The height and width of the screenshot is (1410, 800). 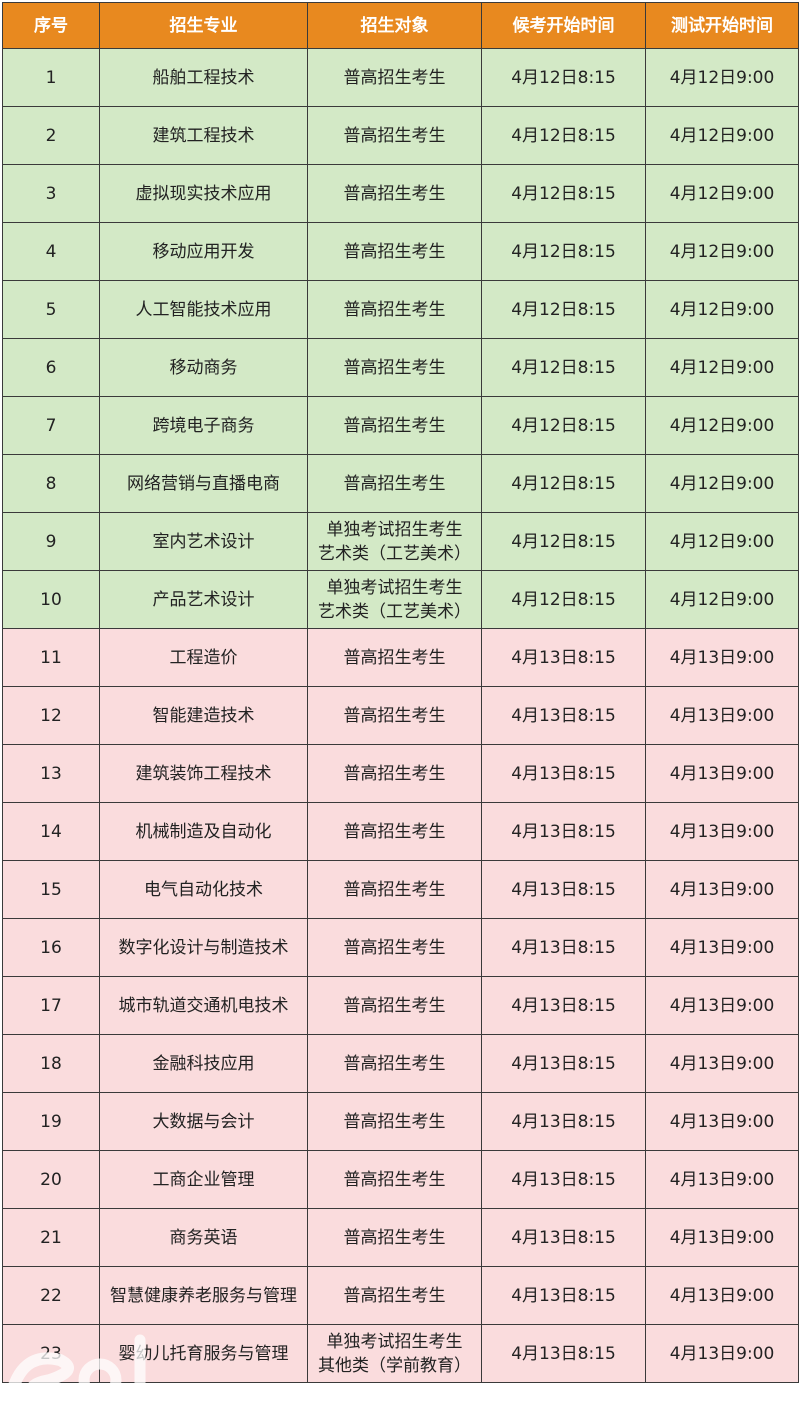 What do you see at coordinates (400, 483) in the screenshot?
I see `table-row: 8 网络营销与直播电商 普高招生考生 4月12日8:15 4月12日9:00` at bounding box center [400, 483].